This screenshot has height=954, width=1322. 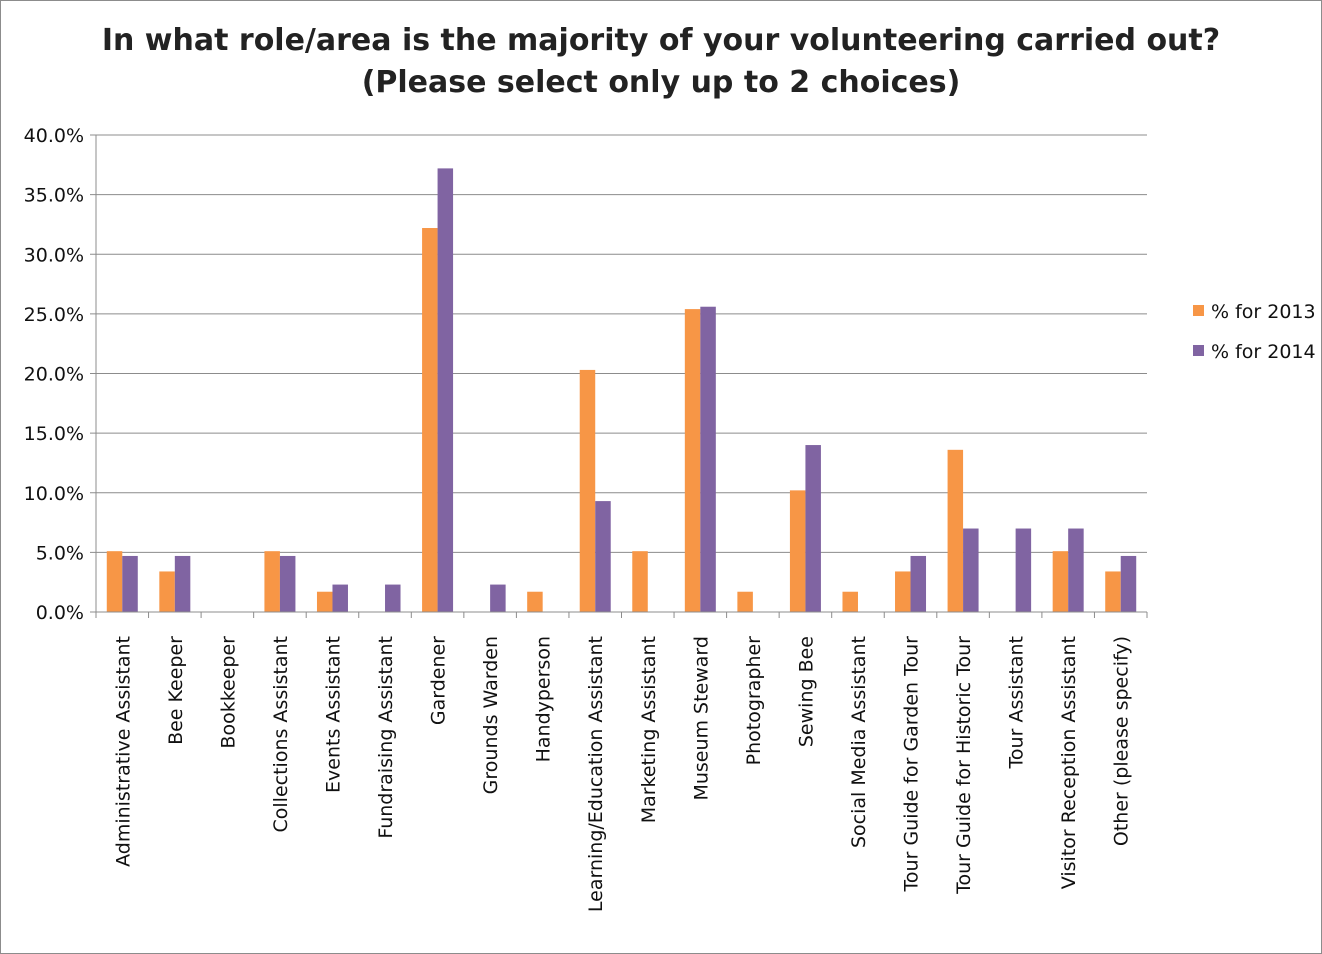 What do you see at coordinates (439, 680) in the screenshot?
I see `x-category-label: Gardener` at bounding box center [439, 680].